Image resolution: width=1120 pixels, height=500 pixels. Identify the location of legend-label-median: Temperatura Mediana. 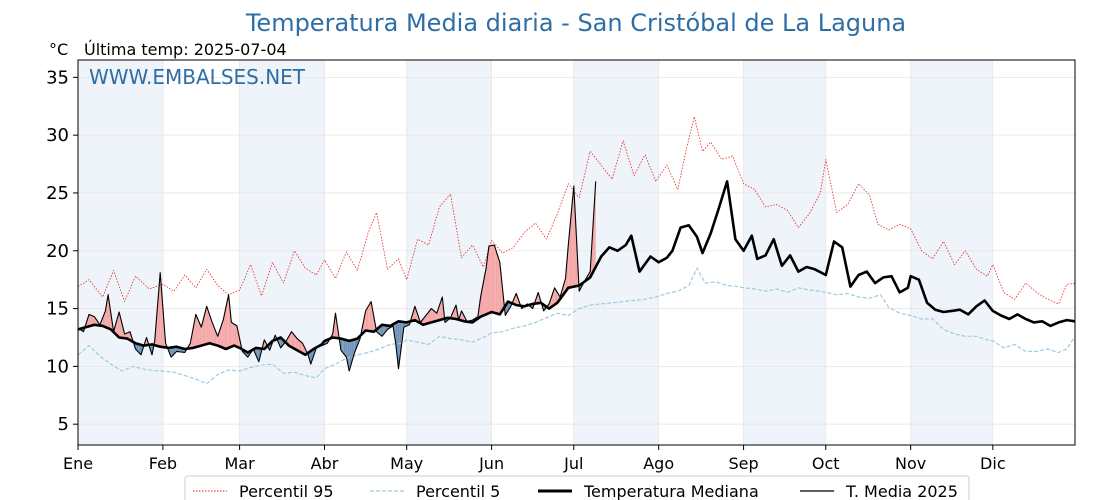
(671, 491).